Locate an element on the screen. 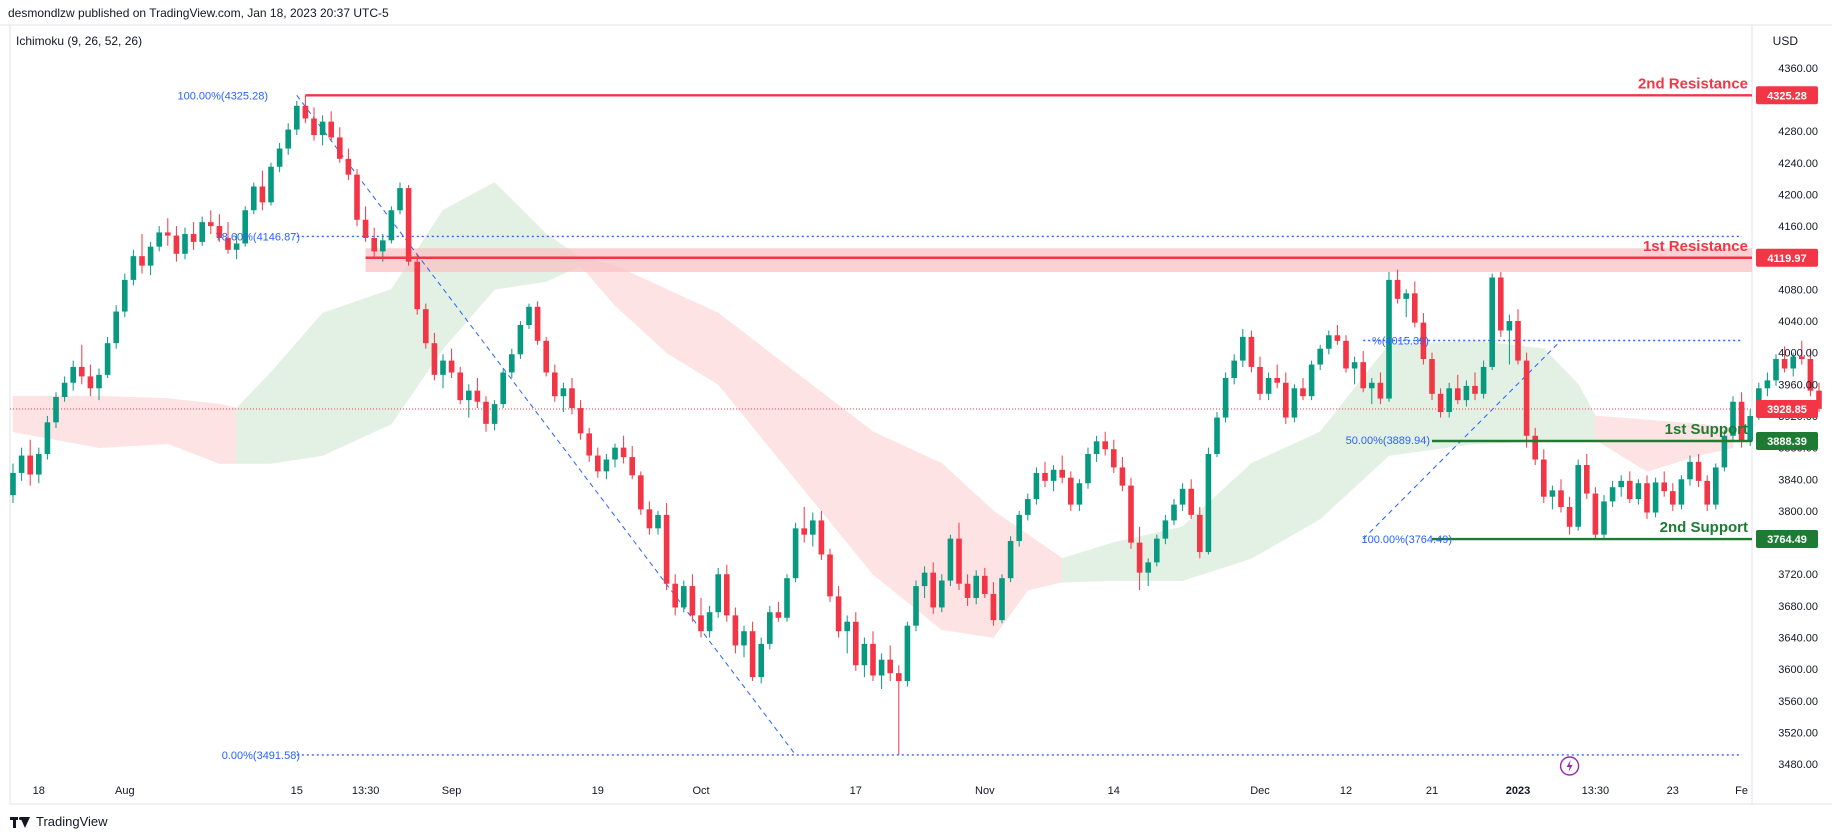  time-axis-tick: 17 is located at coordinates (856, 791).